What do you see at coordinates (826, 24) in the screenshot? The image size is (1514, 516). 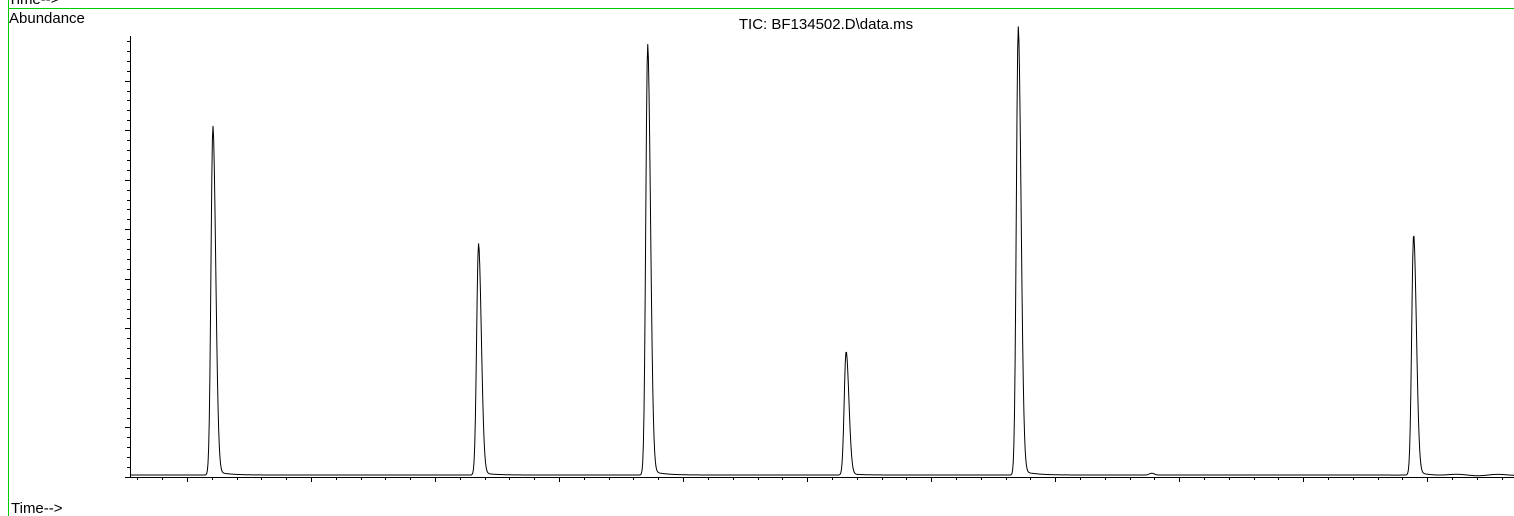 I see `chart-title: TIC: BF134502.D\data.ms` at bounding box center [826, 24].